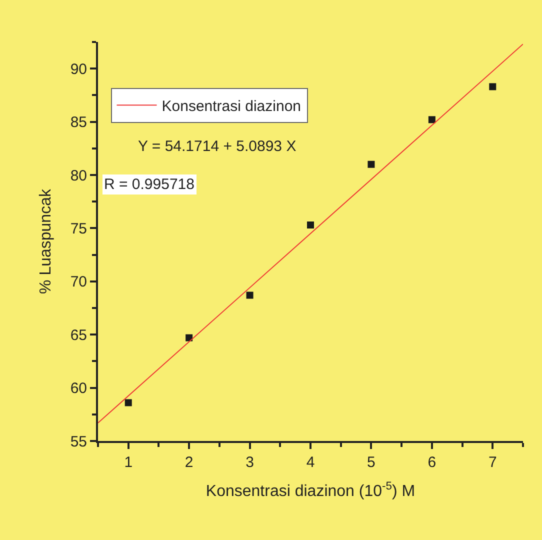 Image resolution: width=542 pixels, height=540 pixels. Describe the element at coordinates (78, 69) in the screenshot. I see `y-tick-label: 90` at that location.